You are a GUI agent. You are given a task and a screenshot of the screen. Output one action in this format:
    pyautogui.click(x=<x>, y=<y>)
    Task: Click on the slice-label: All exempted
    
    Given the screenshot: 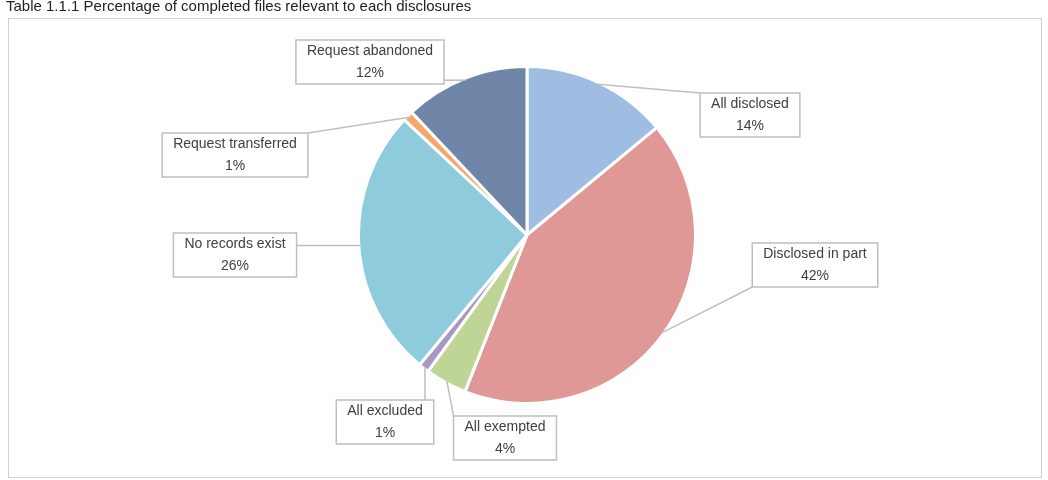 What is the action you would take?
    pyautogui.click(x=505, y=425)
    